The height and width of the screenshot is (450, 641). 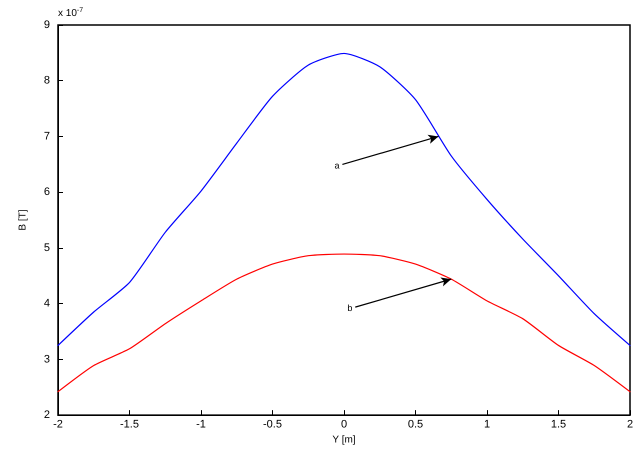 What do you see at coordinates (630, 424) in the screenshot?
I see `x-tick-label: 2` at bounding box center [630, 424].